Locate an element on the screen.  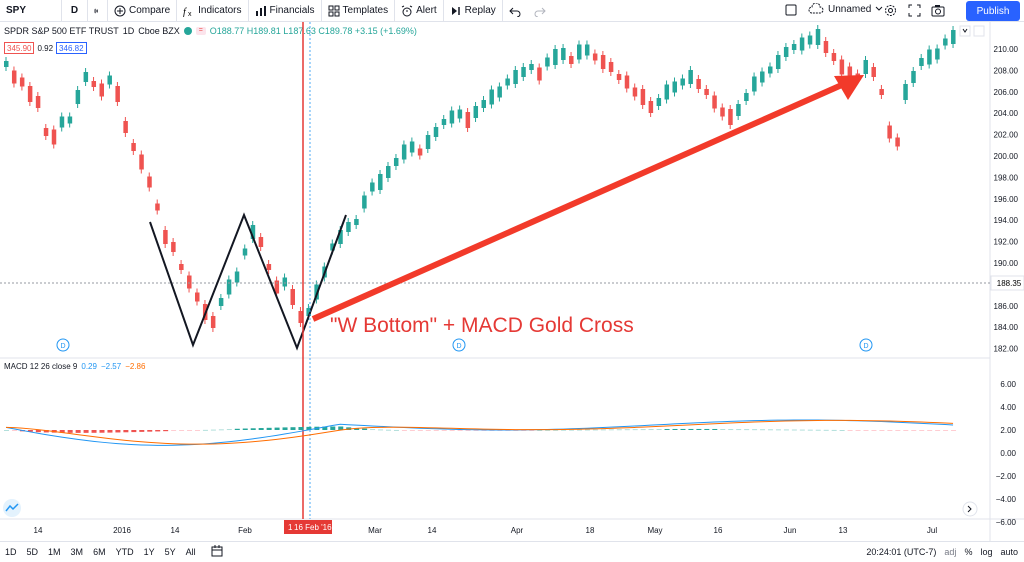
pane-buttons is located at coordinates (972, 31).